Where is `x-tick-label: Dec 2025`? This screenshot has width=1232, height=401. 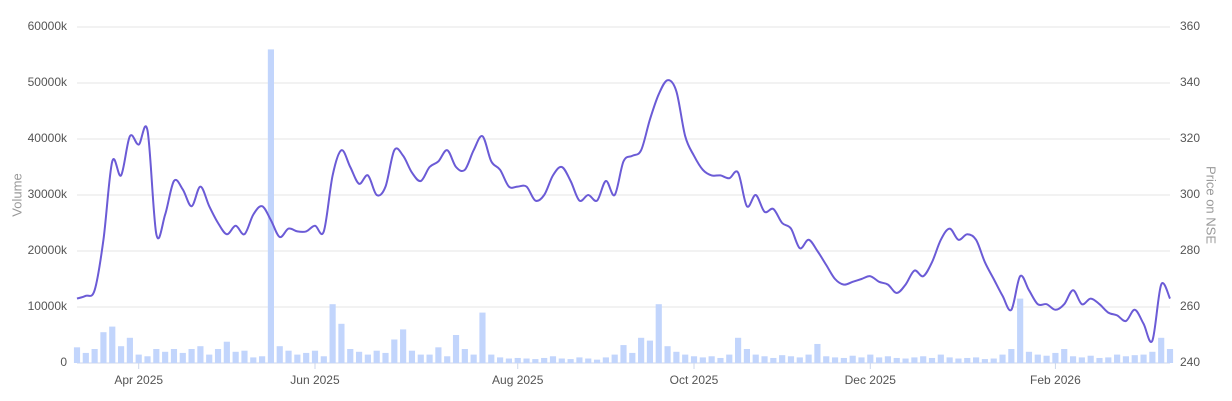
x-tick-label: Dec 2025 is located at coordinates (871, 380).